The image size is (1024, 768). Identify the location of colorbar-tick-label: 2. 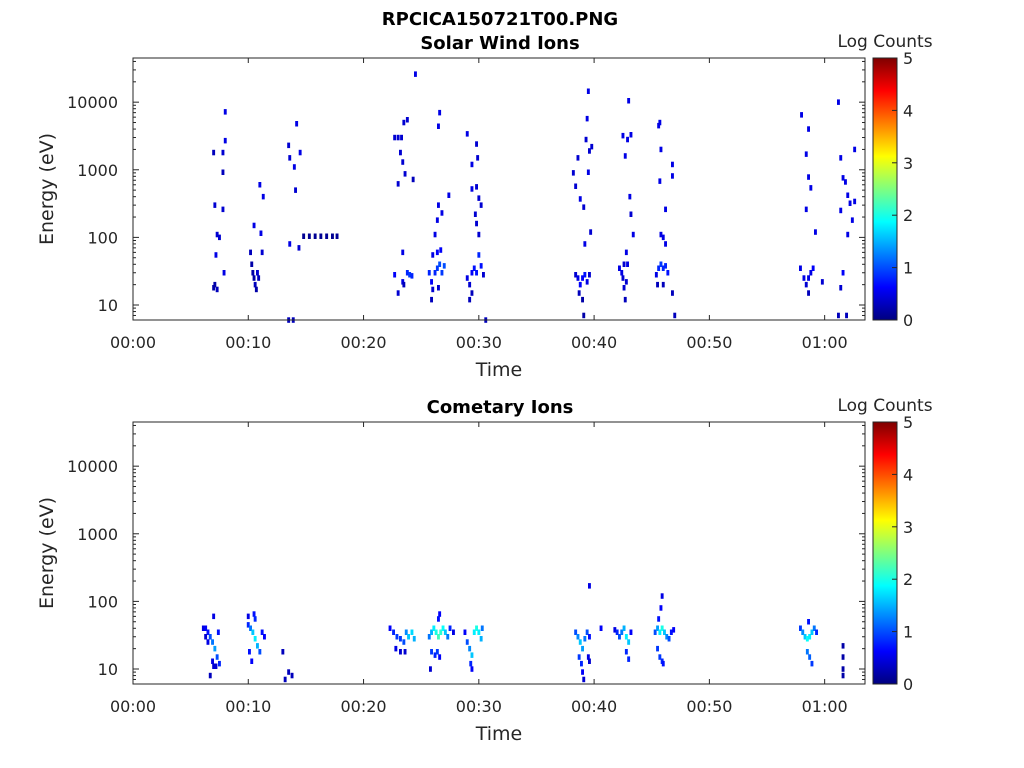
(908, 215).